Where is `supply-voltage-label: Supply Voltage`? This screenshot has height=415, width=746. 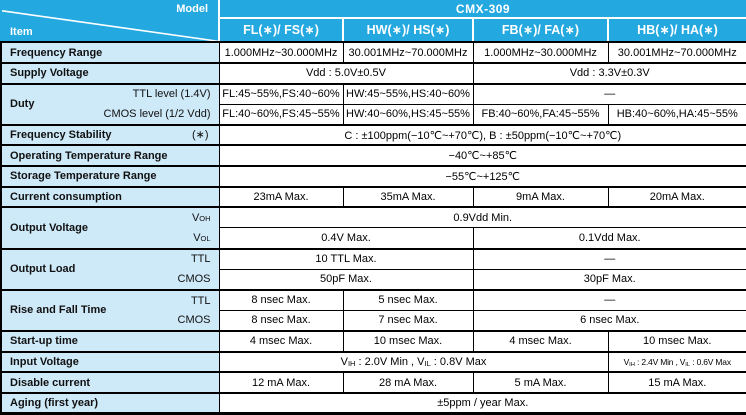 supply-voltage-label: Supply Voltage is located at coordinates (110, 72).